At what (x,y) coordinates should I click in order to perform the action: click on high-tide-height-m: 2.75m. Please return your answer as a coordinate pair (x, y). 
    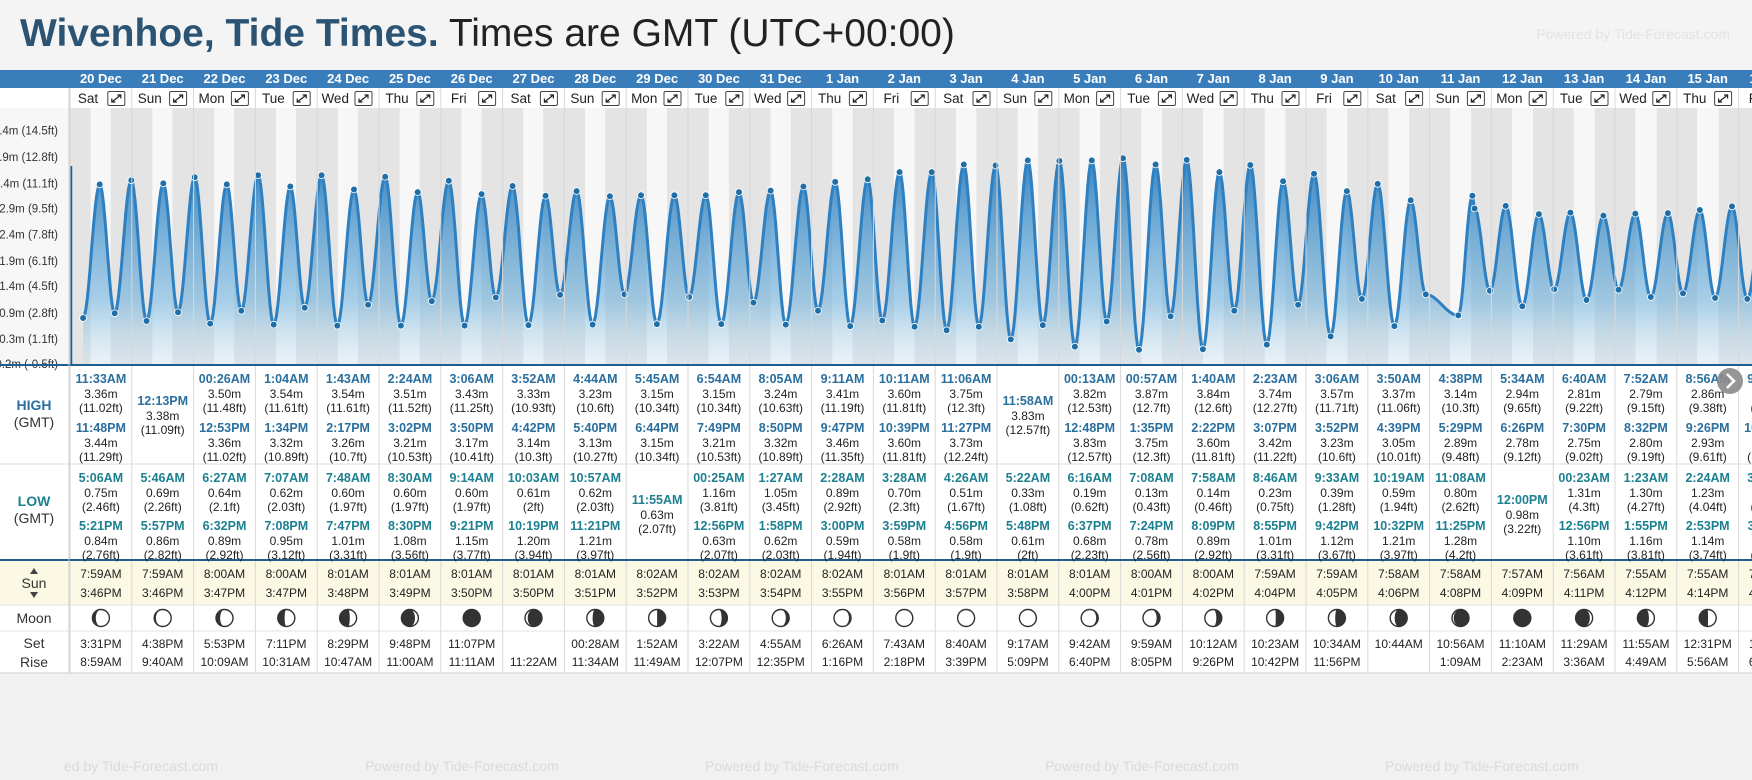
    Looking at the image, I should click on (1583, 443).